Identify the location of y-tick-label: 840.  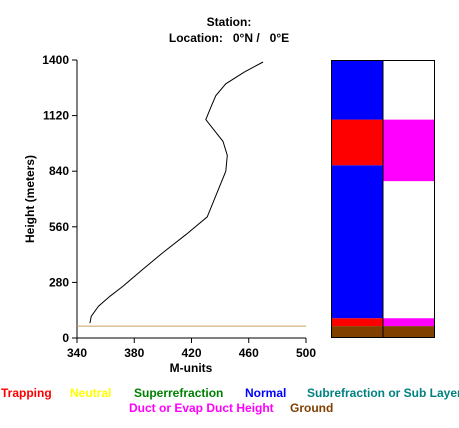
(59, 171).